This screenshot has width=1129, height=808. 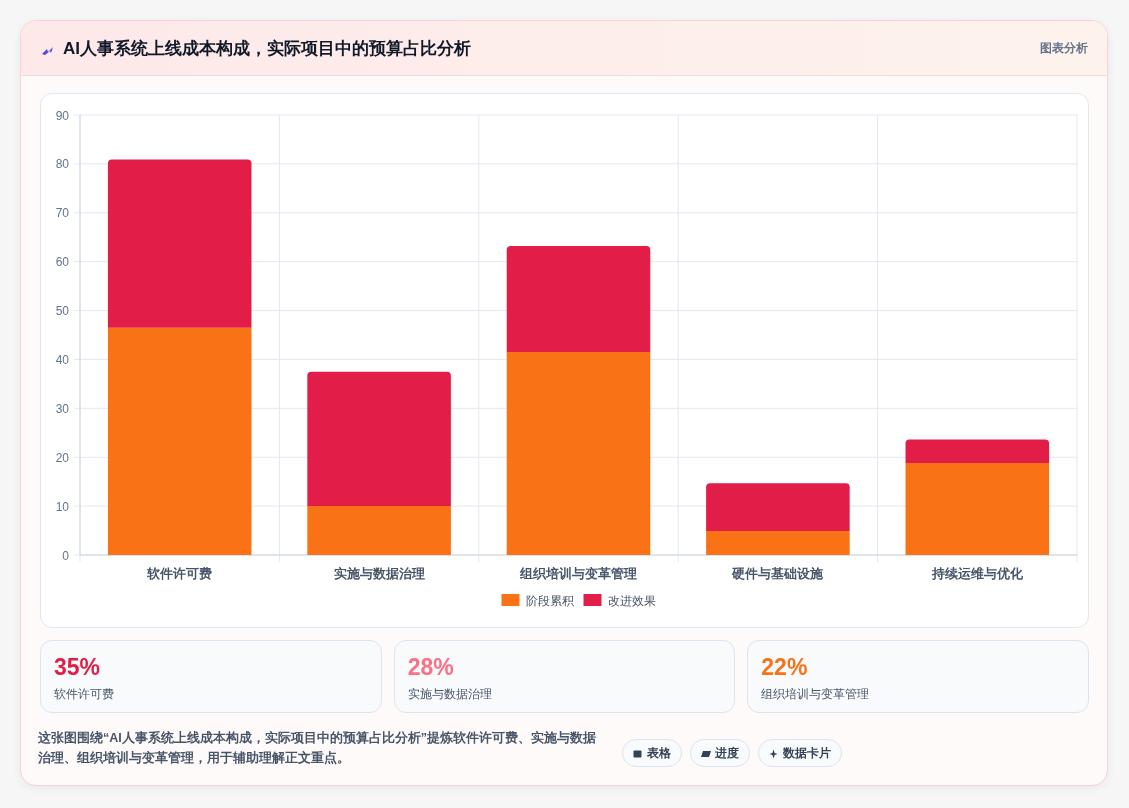 I want to click on x-tick-label: 硬件与基础设施, so click(x=778, y=573).